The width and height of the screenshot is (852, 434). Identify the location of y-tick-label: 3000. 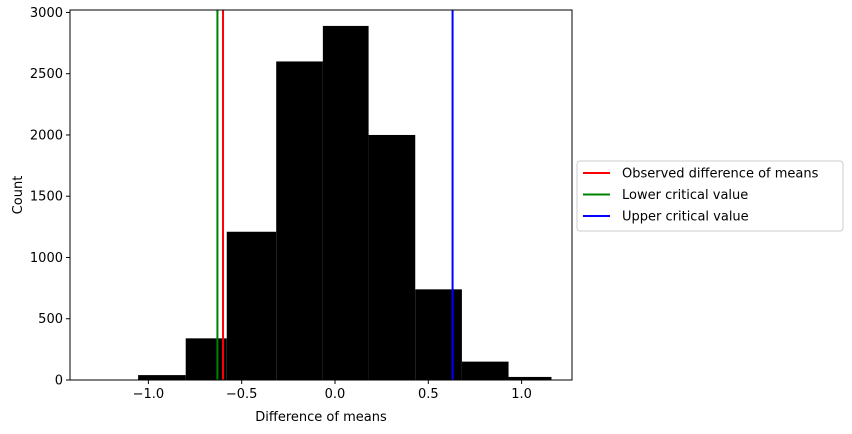
(46, 13).